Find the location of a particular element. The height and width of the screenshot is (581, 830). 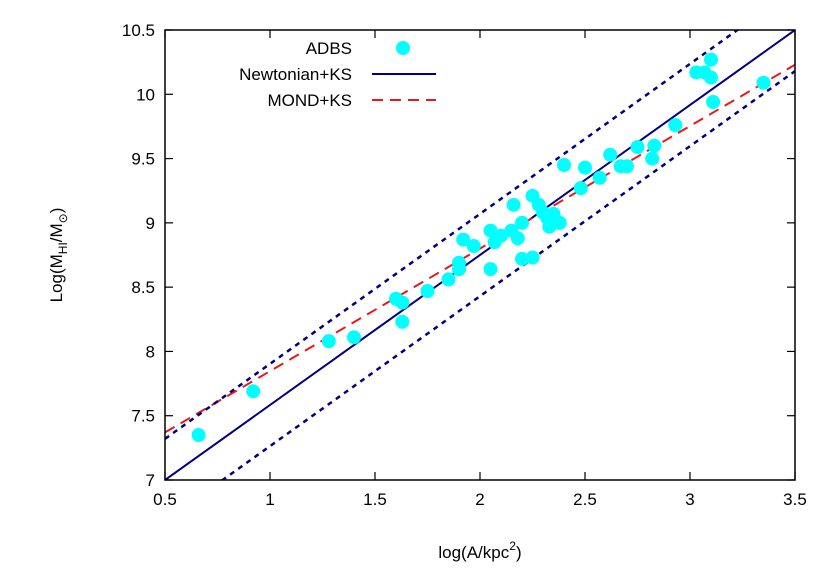

x-tick-label: 1 is located at coordinates (269, 499).